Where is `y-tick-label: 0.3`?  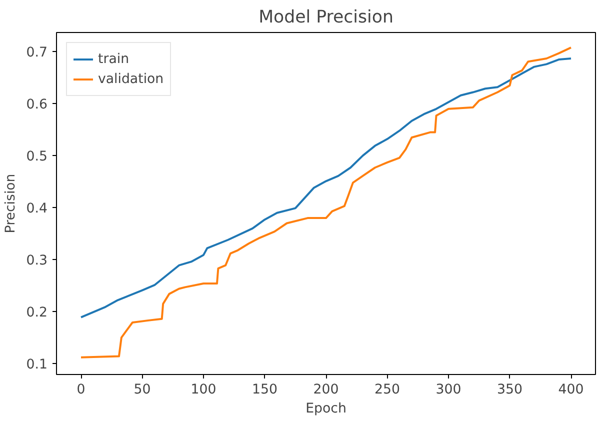
y-tick-label: 0.3 is located at coordinates (37, 261).